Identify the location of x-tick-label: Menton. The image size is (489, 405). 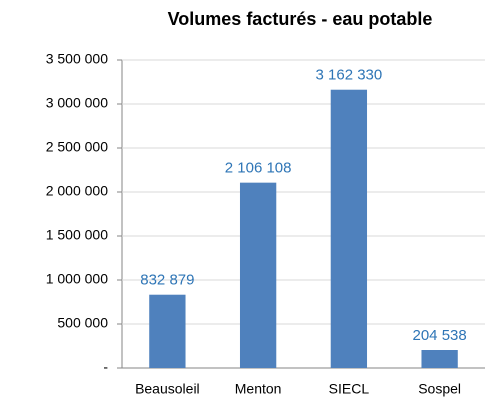
(258, 389).